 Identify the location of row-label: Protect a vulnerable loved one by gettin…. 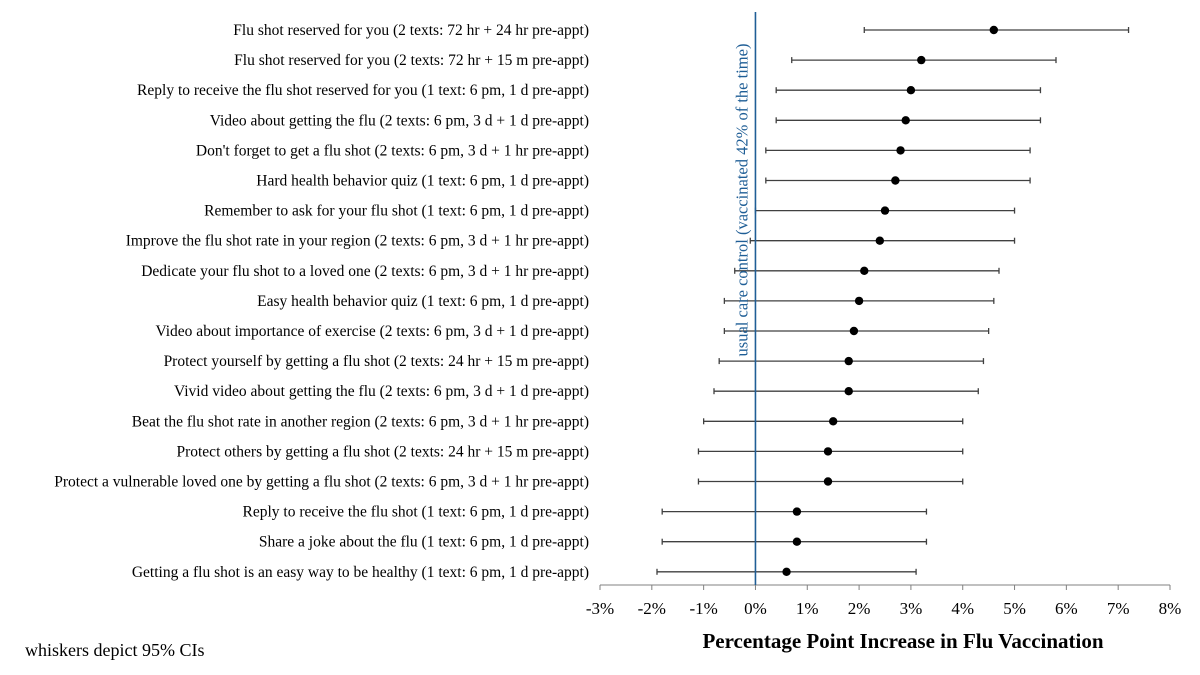
(321, 482).